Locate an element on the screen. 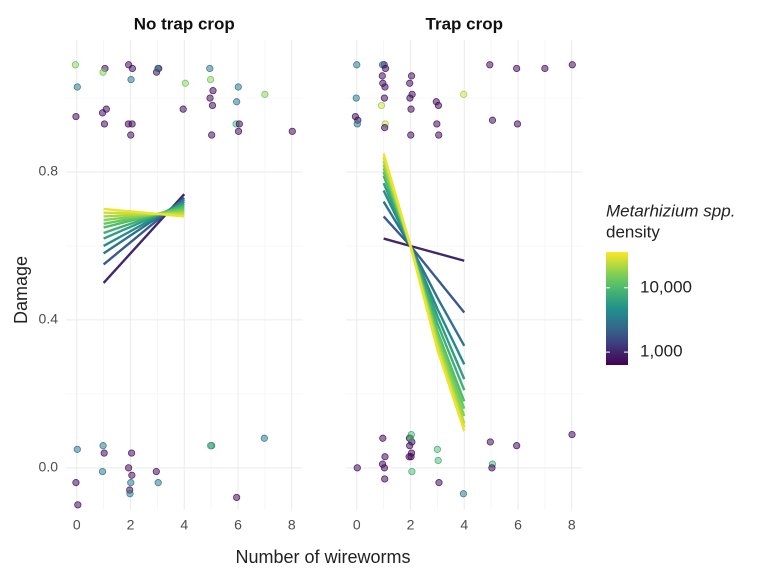 The width and height of the screenshot is (770, 568). y-tick-label: 0.4 is located at coordinates (49, 319).